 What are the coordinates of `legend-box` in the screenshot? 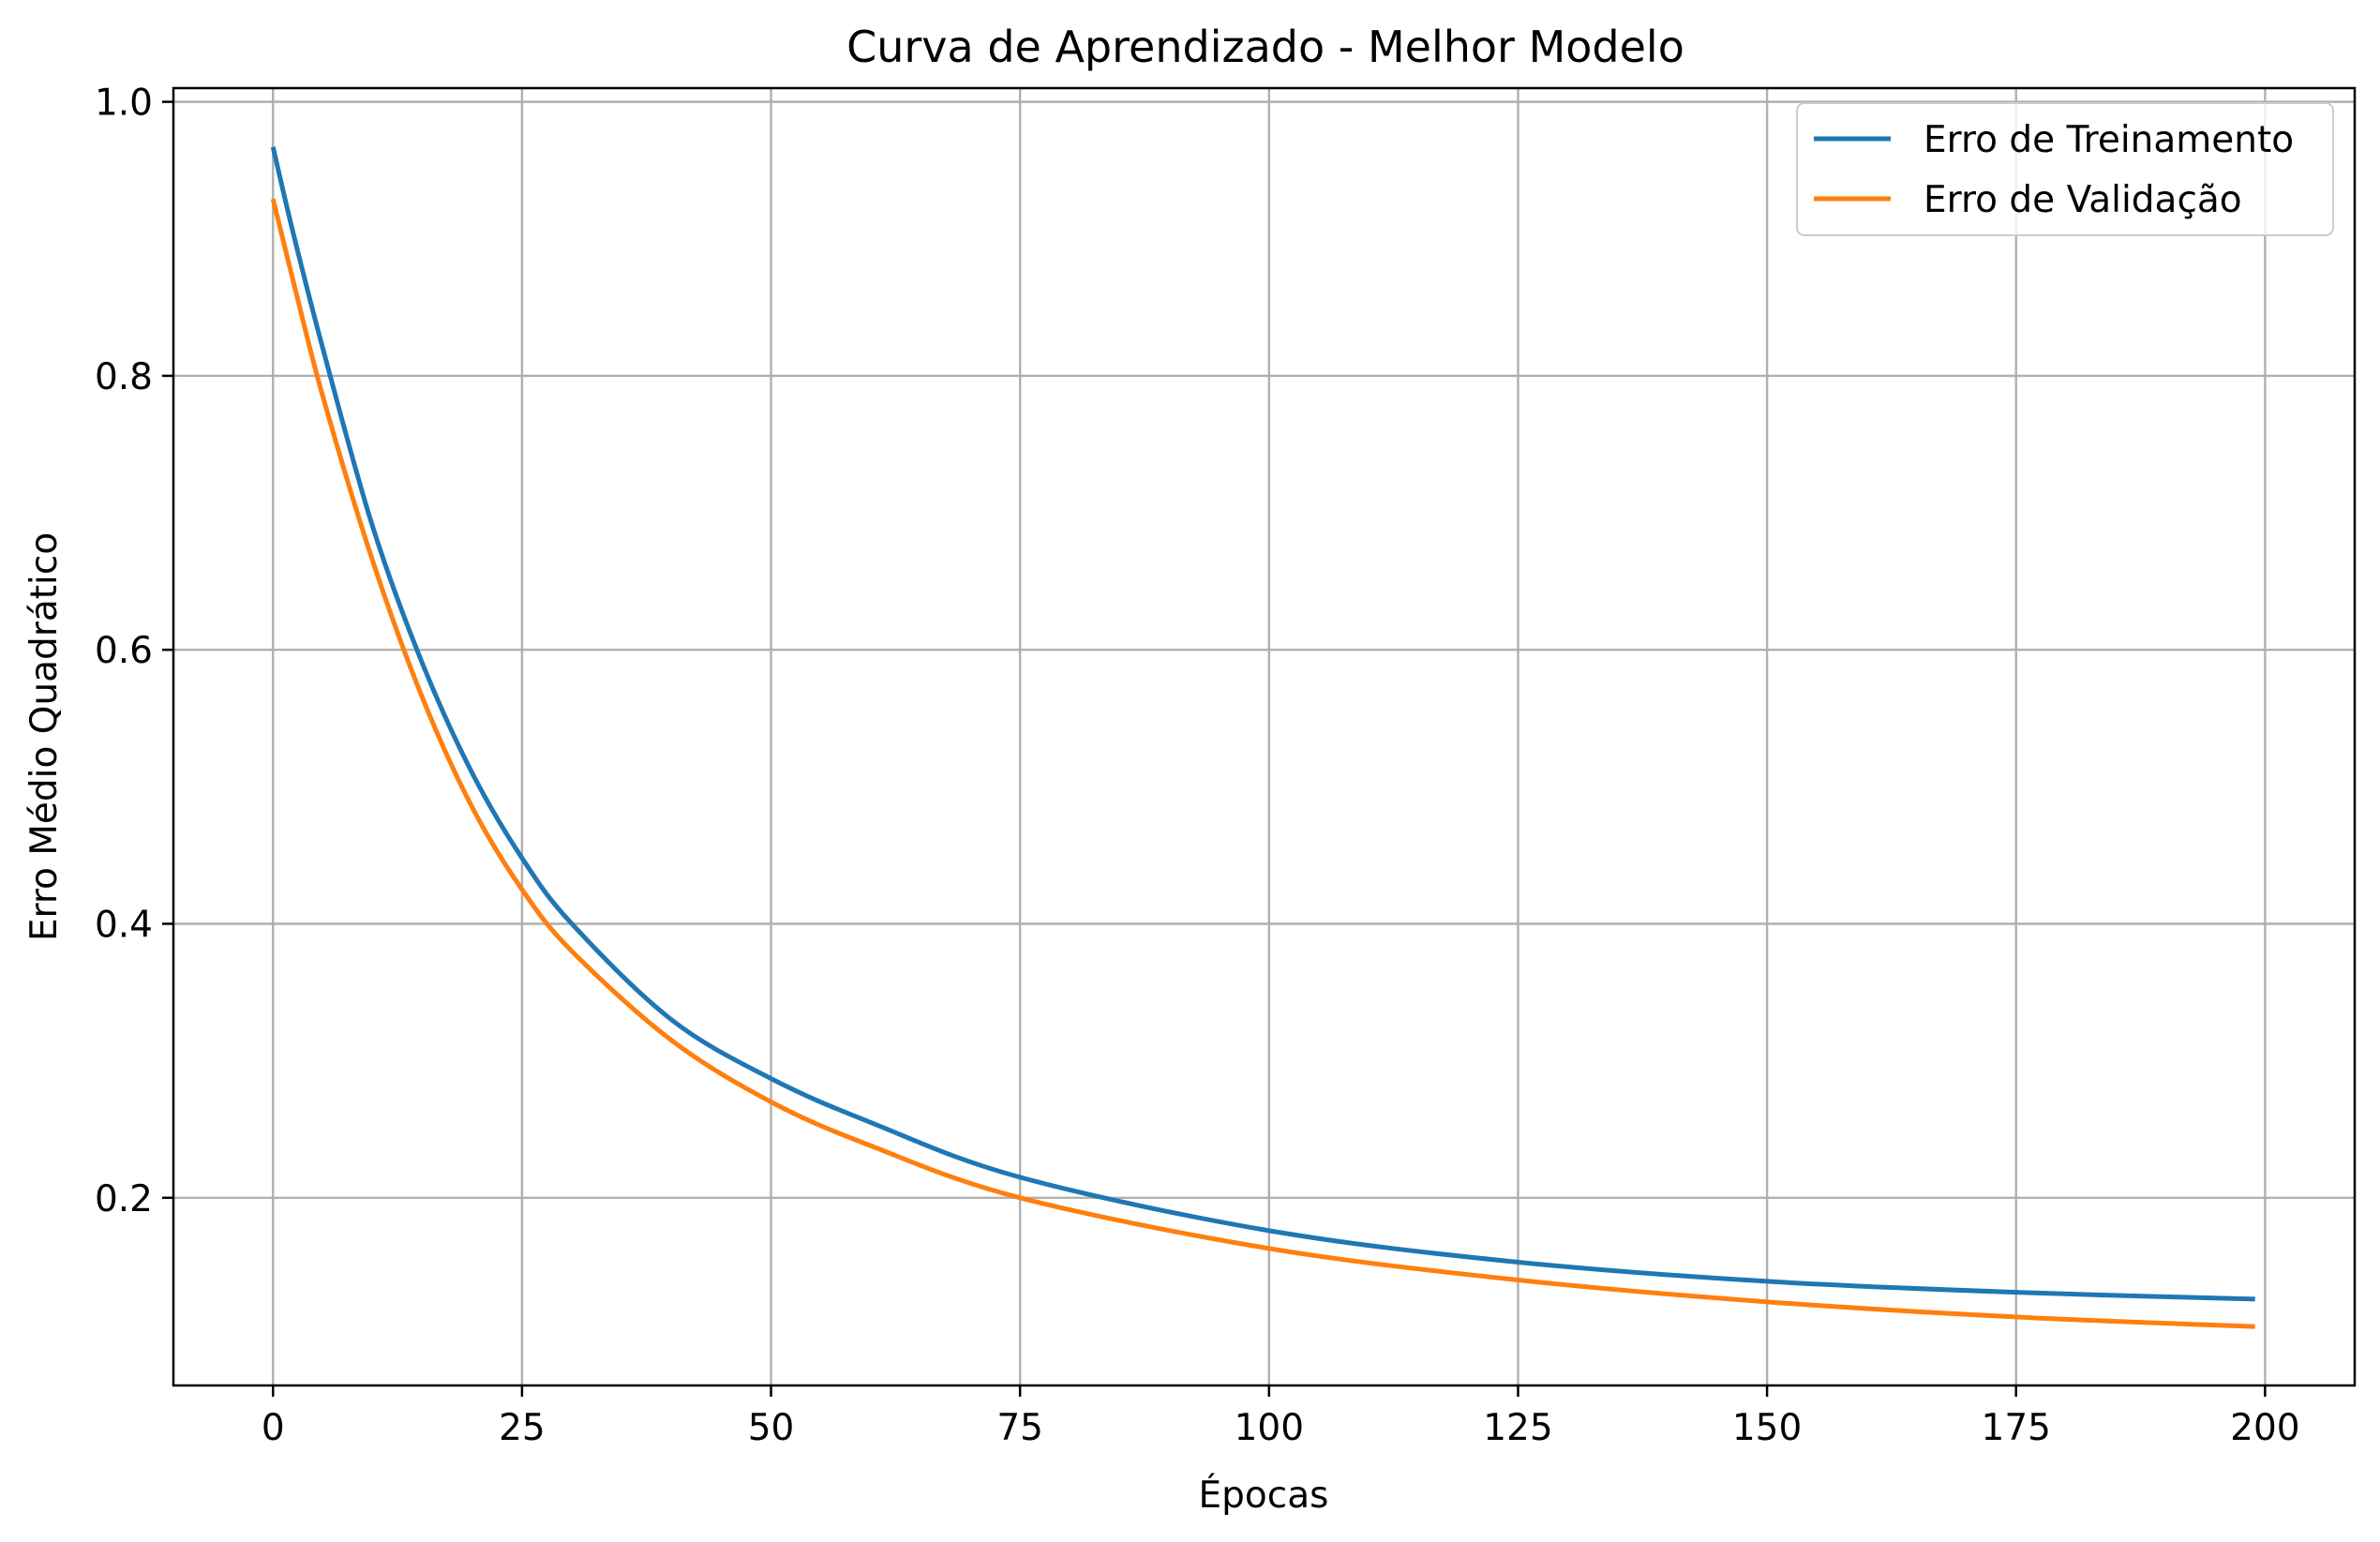 It's located at (2065, 169).